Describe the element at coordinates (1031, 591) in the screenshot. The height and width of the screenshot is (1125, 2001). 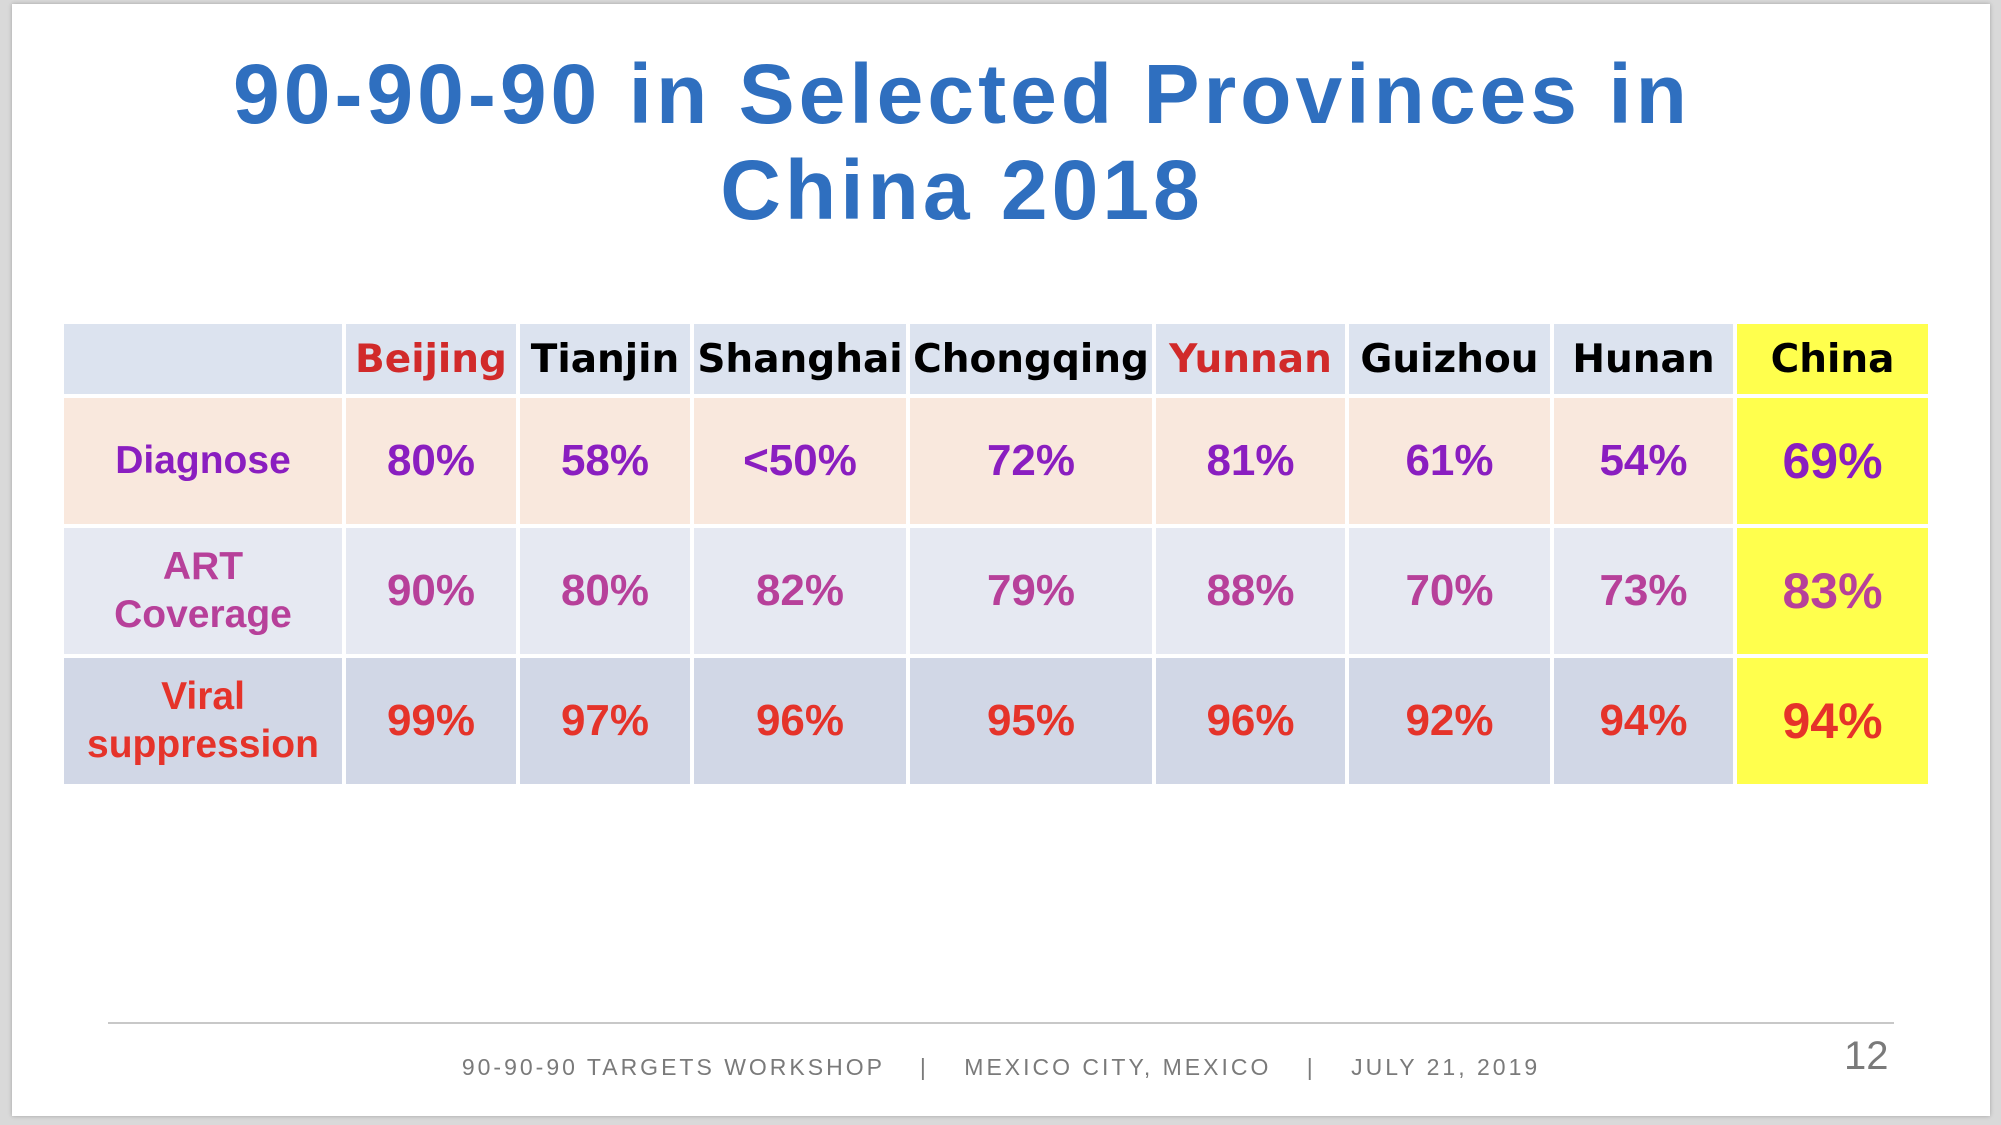
I see `cell-art-chongqing: 79%` at that location.